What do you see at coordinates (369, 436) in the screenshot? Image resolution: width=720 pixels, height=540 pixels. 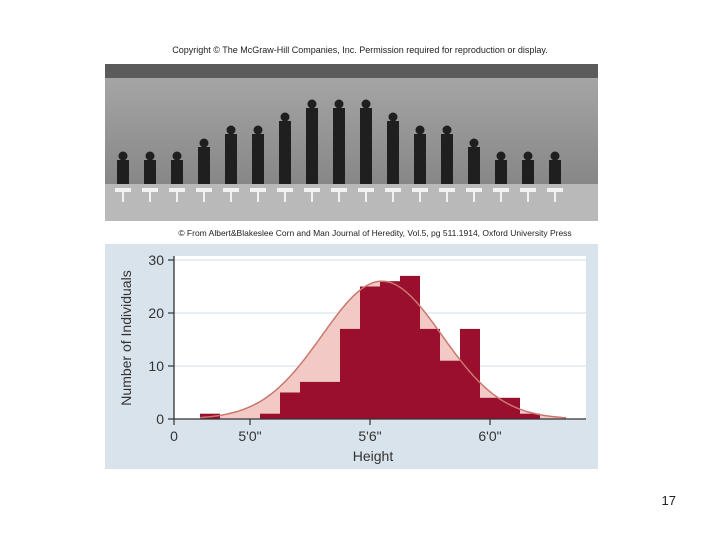 I see `x-tick-label: 5'6"` at bounding box center [369, 436].